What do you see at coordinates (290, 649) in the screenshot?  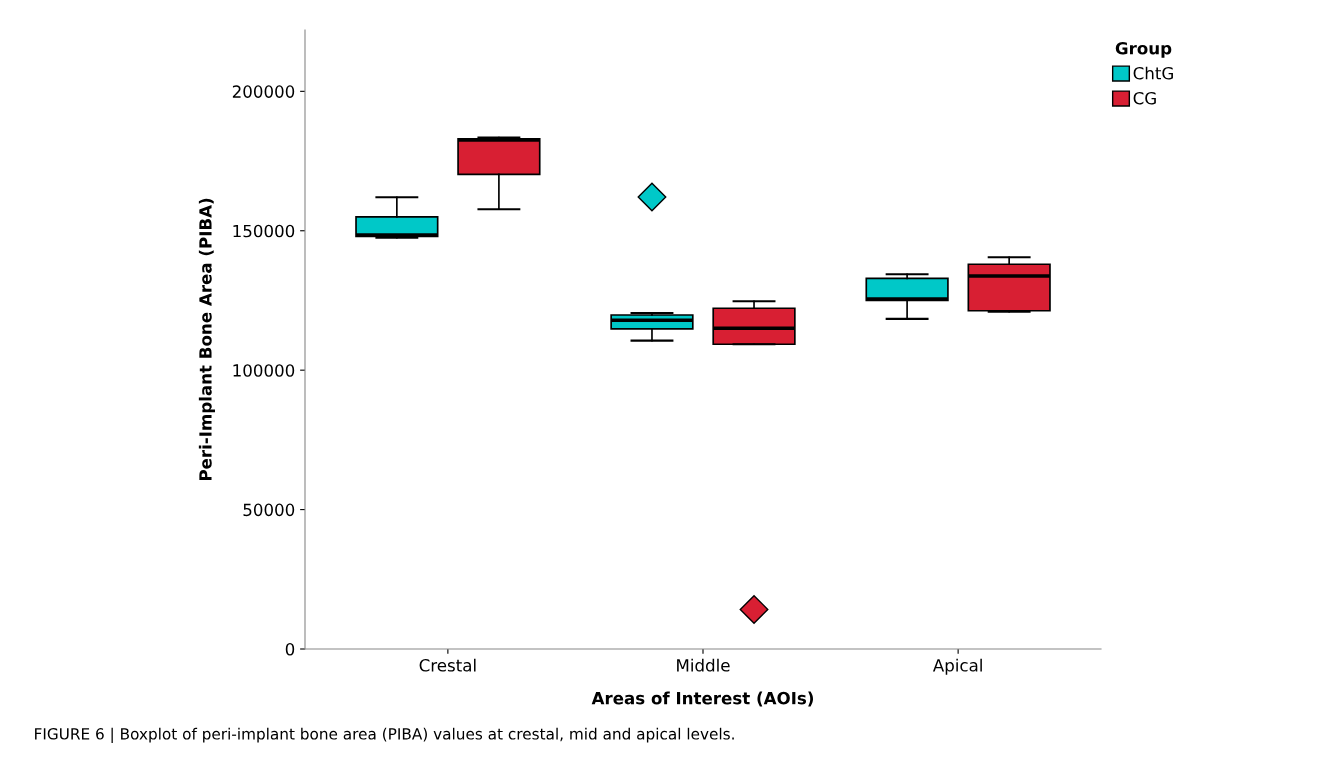 I see `y-tick-label: 0` at bounding box center [290, 649].